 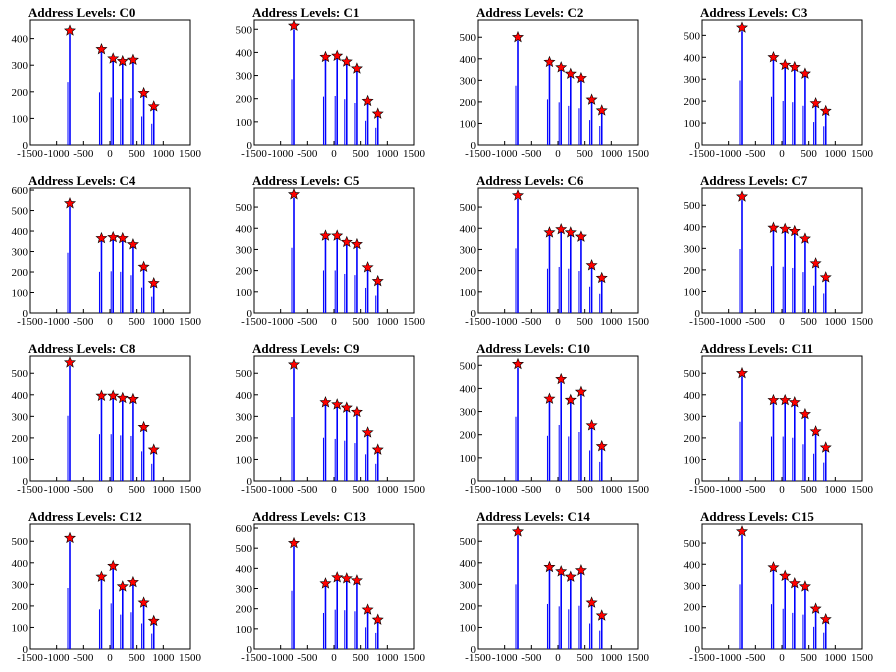 I want to click on chart-title: Address Levels: C0, so click(x=82, y=12).